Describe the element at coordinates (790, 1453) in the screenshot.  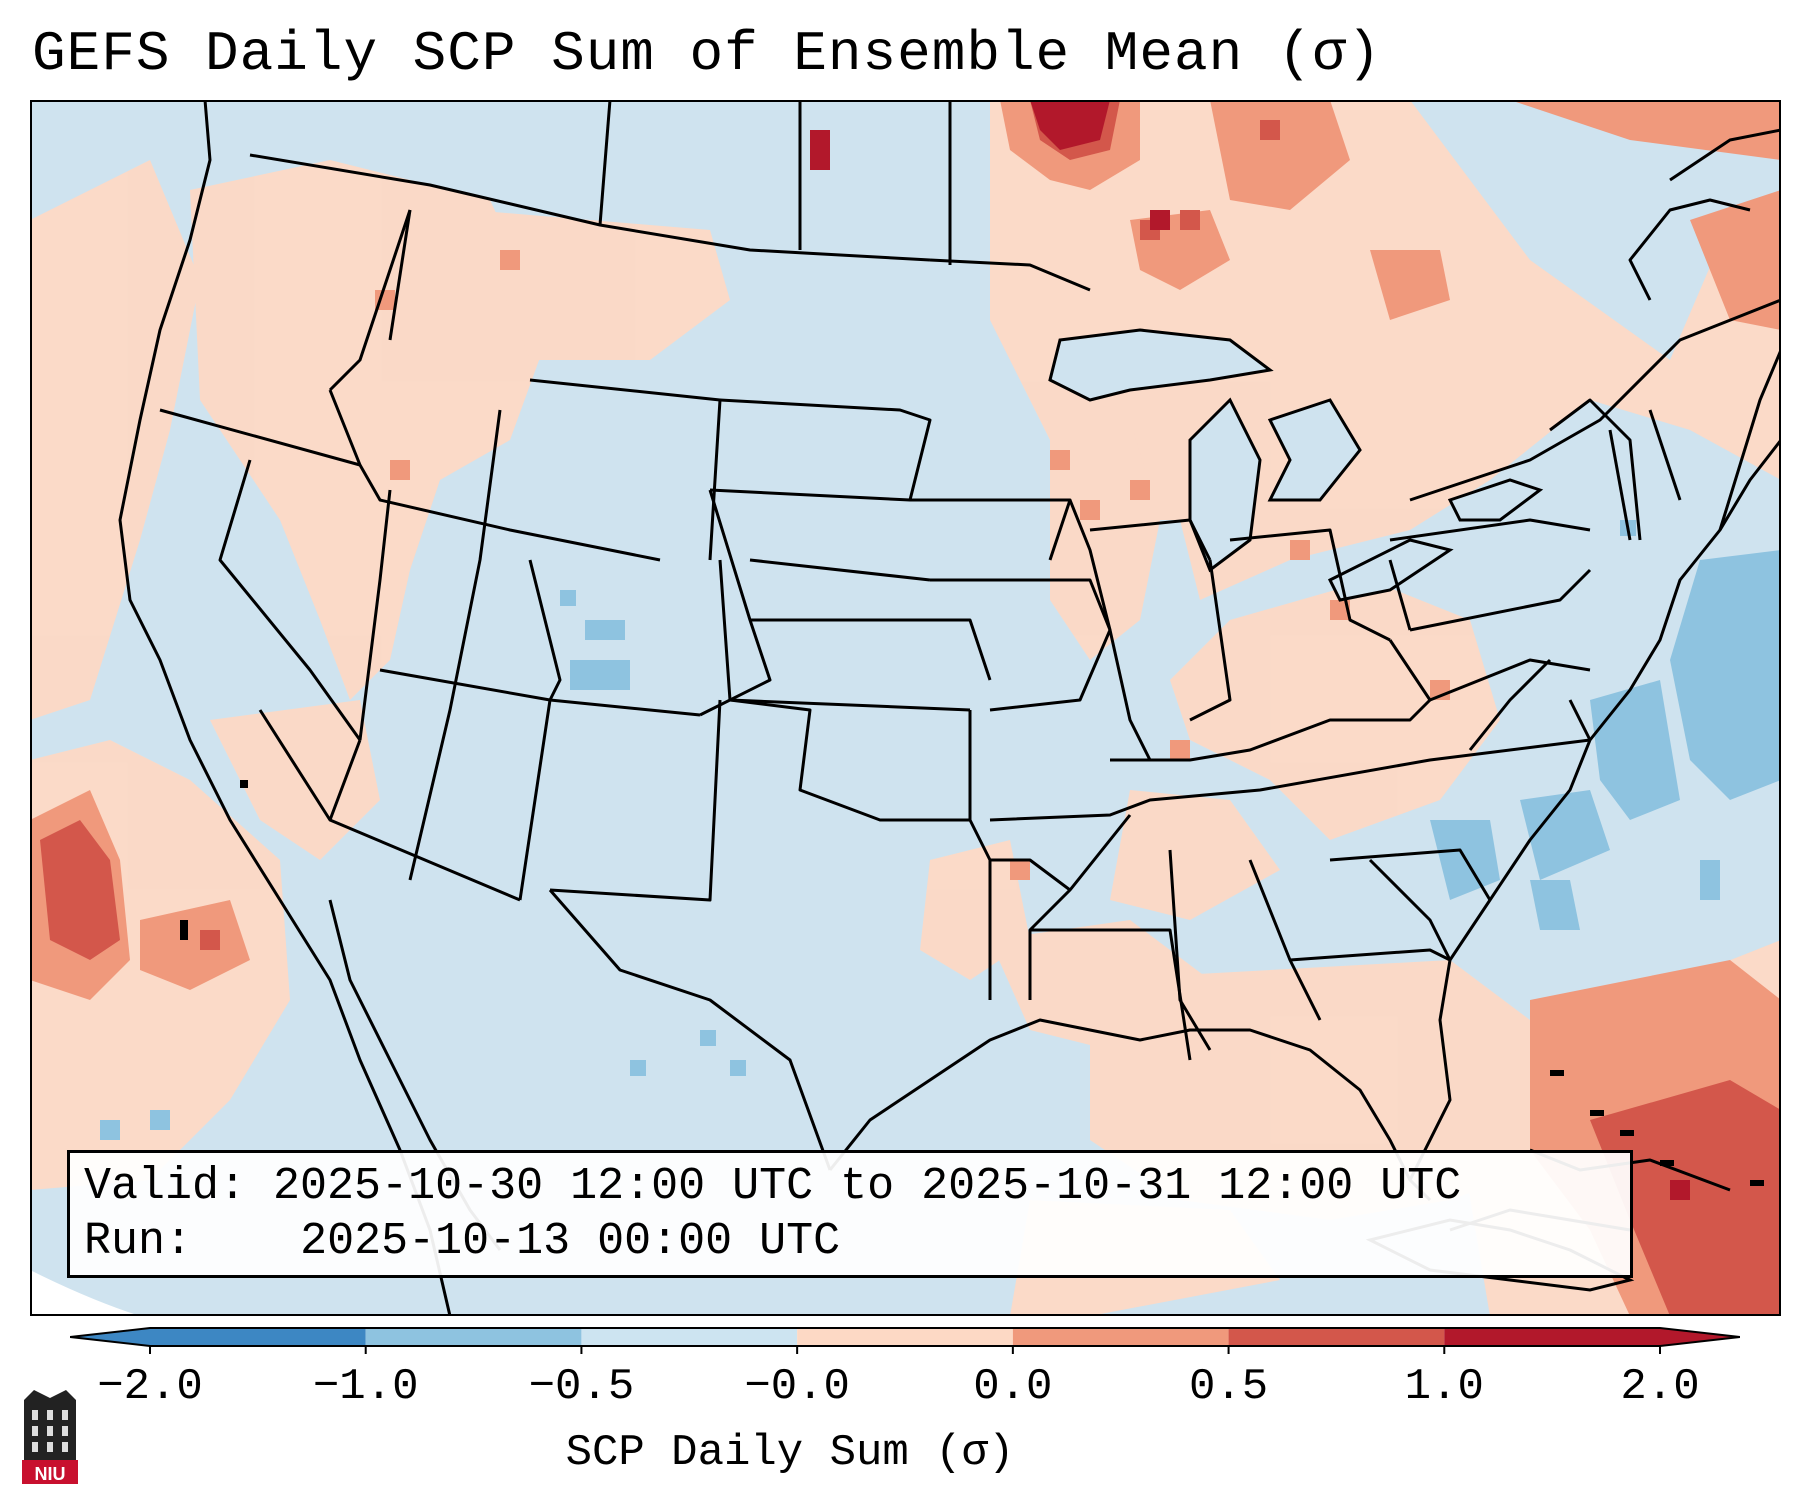
I see `colorbar-label: SCP Daily Sum (σ)` at that location.